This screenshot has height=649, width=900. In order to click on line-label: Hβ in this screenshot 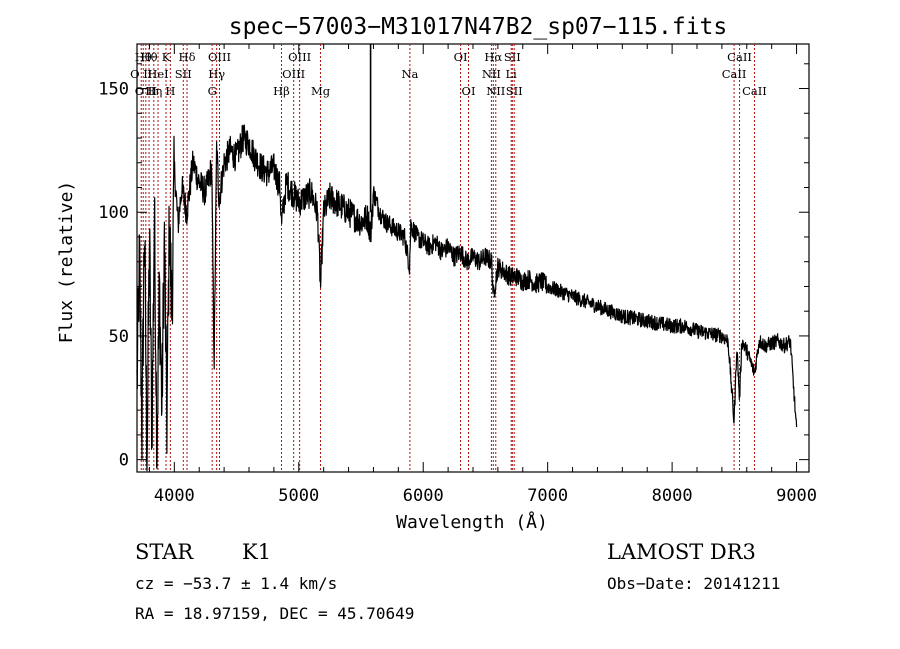, I will do `click(281, 91)`.